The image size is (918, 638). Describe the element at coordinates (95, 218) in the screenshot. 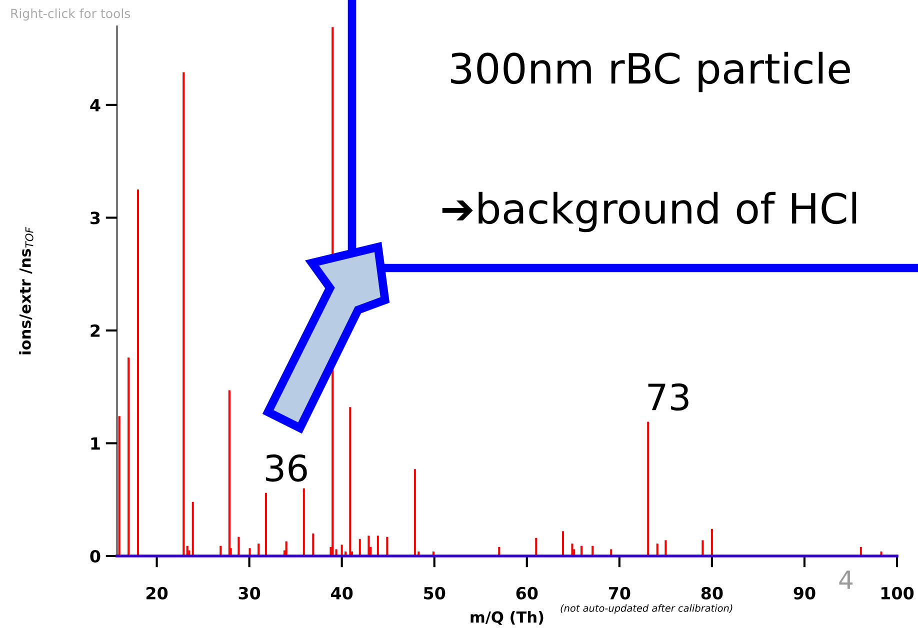

I see `y-tick-label: 3` at that location.